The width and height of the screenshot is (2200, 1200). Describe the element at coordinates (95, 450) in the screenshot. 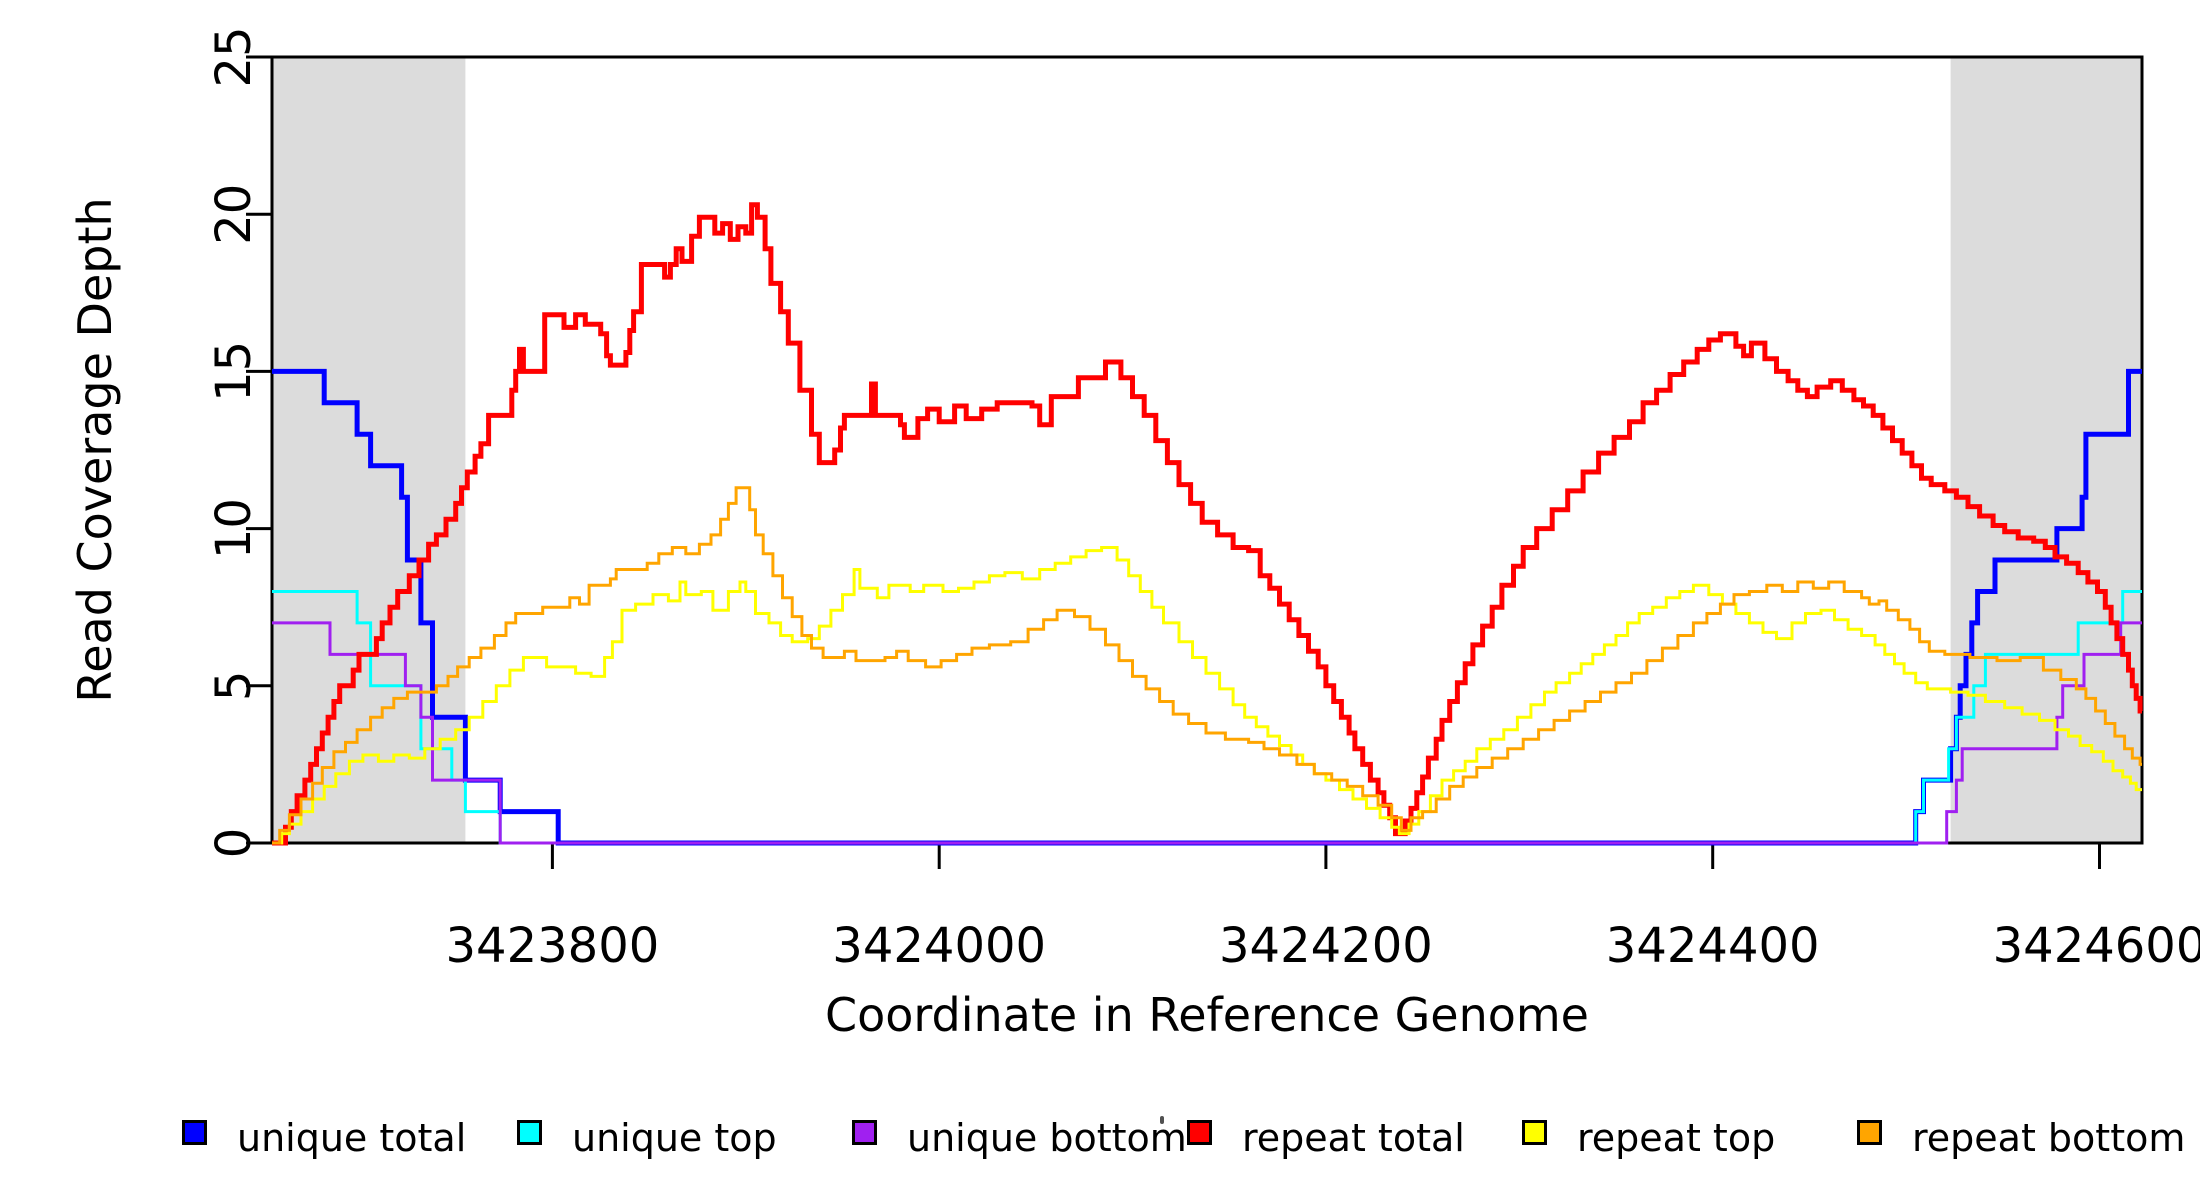

I see `y-axis-label: Read Coverage Depth` at that location.